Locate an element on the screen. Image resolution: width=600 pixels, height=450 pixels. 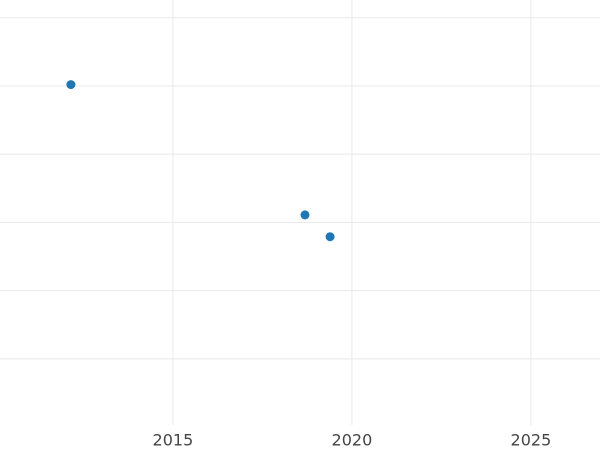
x-tick-label: 2025 is located at coordinates (531, 440).